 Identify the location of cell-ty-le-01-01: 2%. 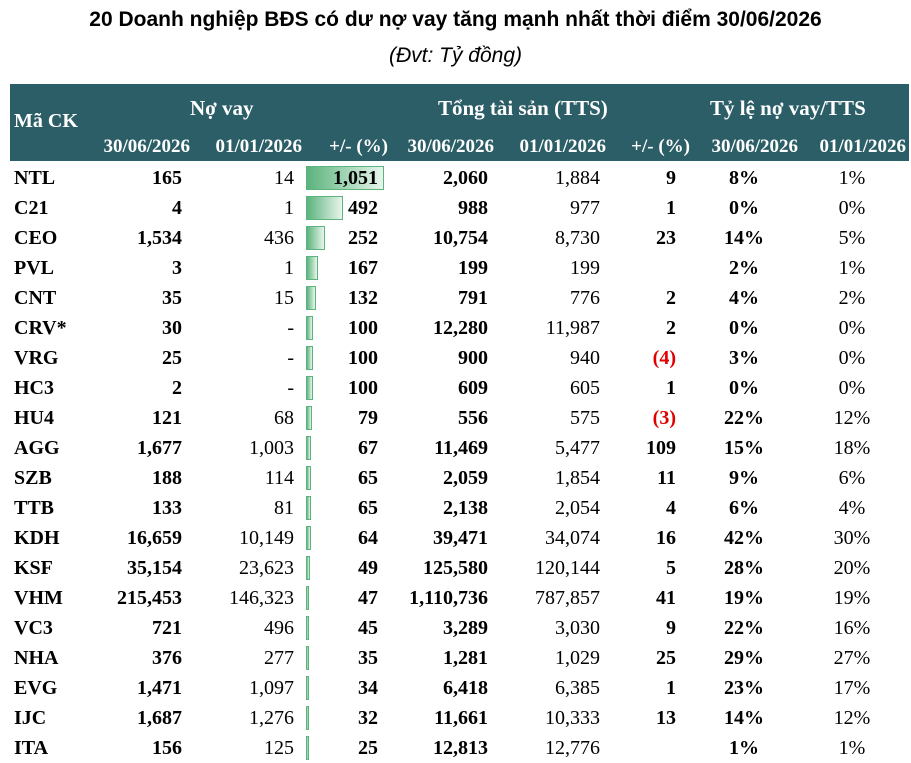
(852, 298).